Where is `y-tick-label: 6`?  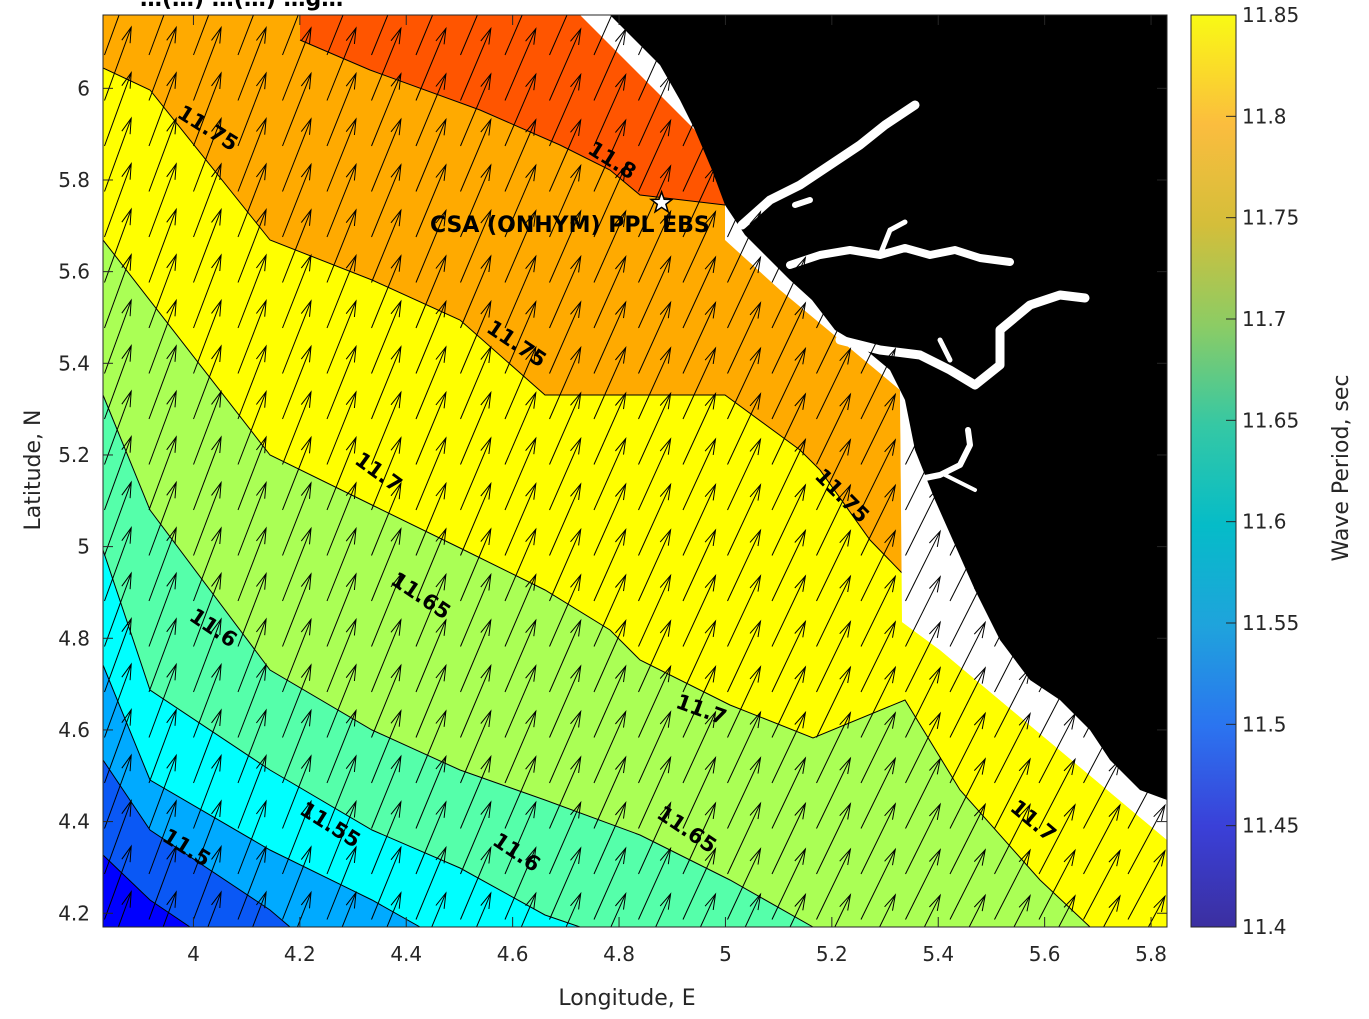
y-tick-label: 6 is located at coordinates (83, 88).